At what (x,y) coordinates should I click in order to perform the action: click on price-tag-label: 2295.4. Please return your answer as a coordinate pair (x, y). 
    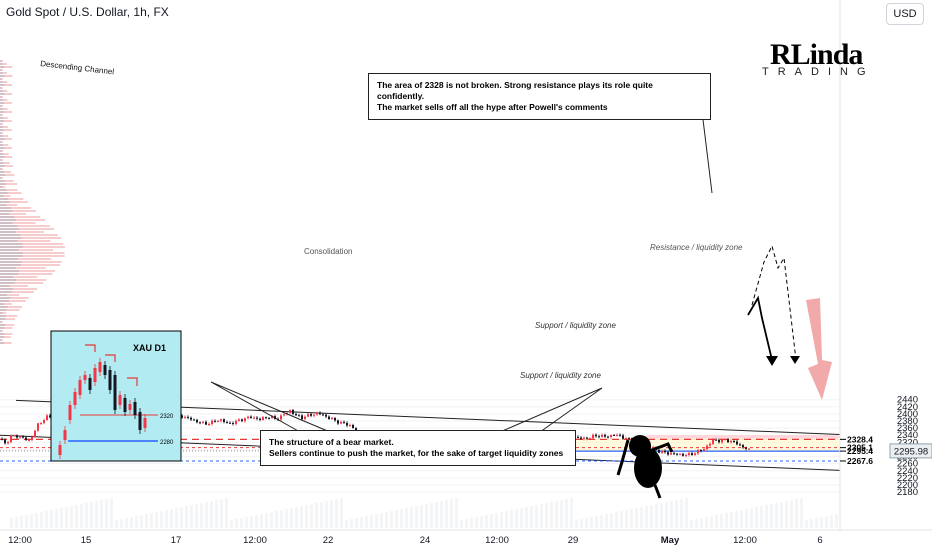
    Looking at the image, I should click on (860, 451).